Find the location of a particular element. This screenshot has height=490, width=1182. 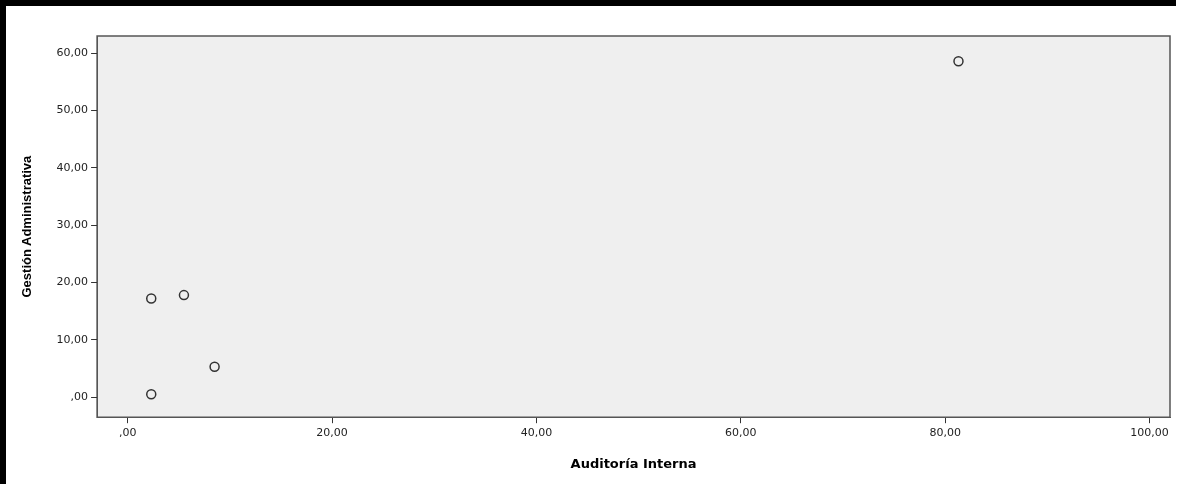

y-tick-label: 10,00 is located at coordinates (72, 339).